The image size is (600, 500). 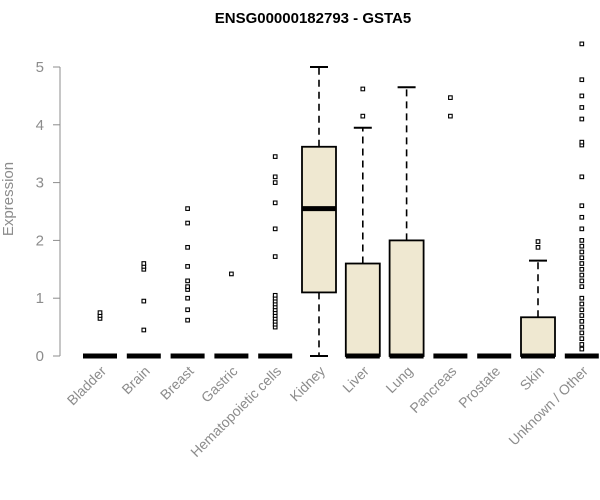 I want to click on y-tick-label: 2, so click(x=40, y=240).